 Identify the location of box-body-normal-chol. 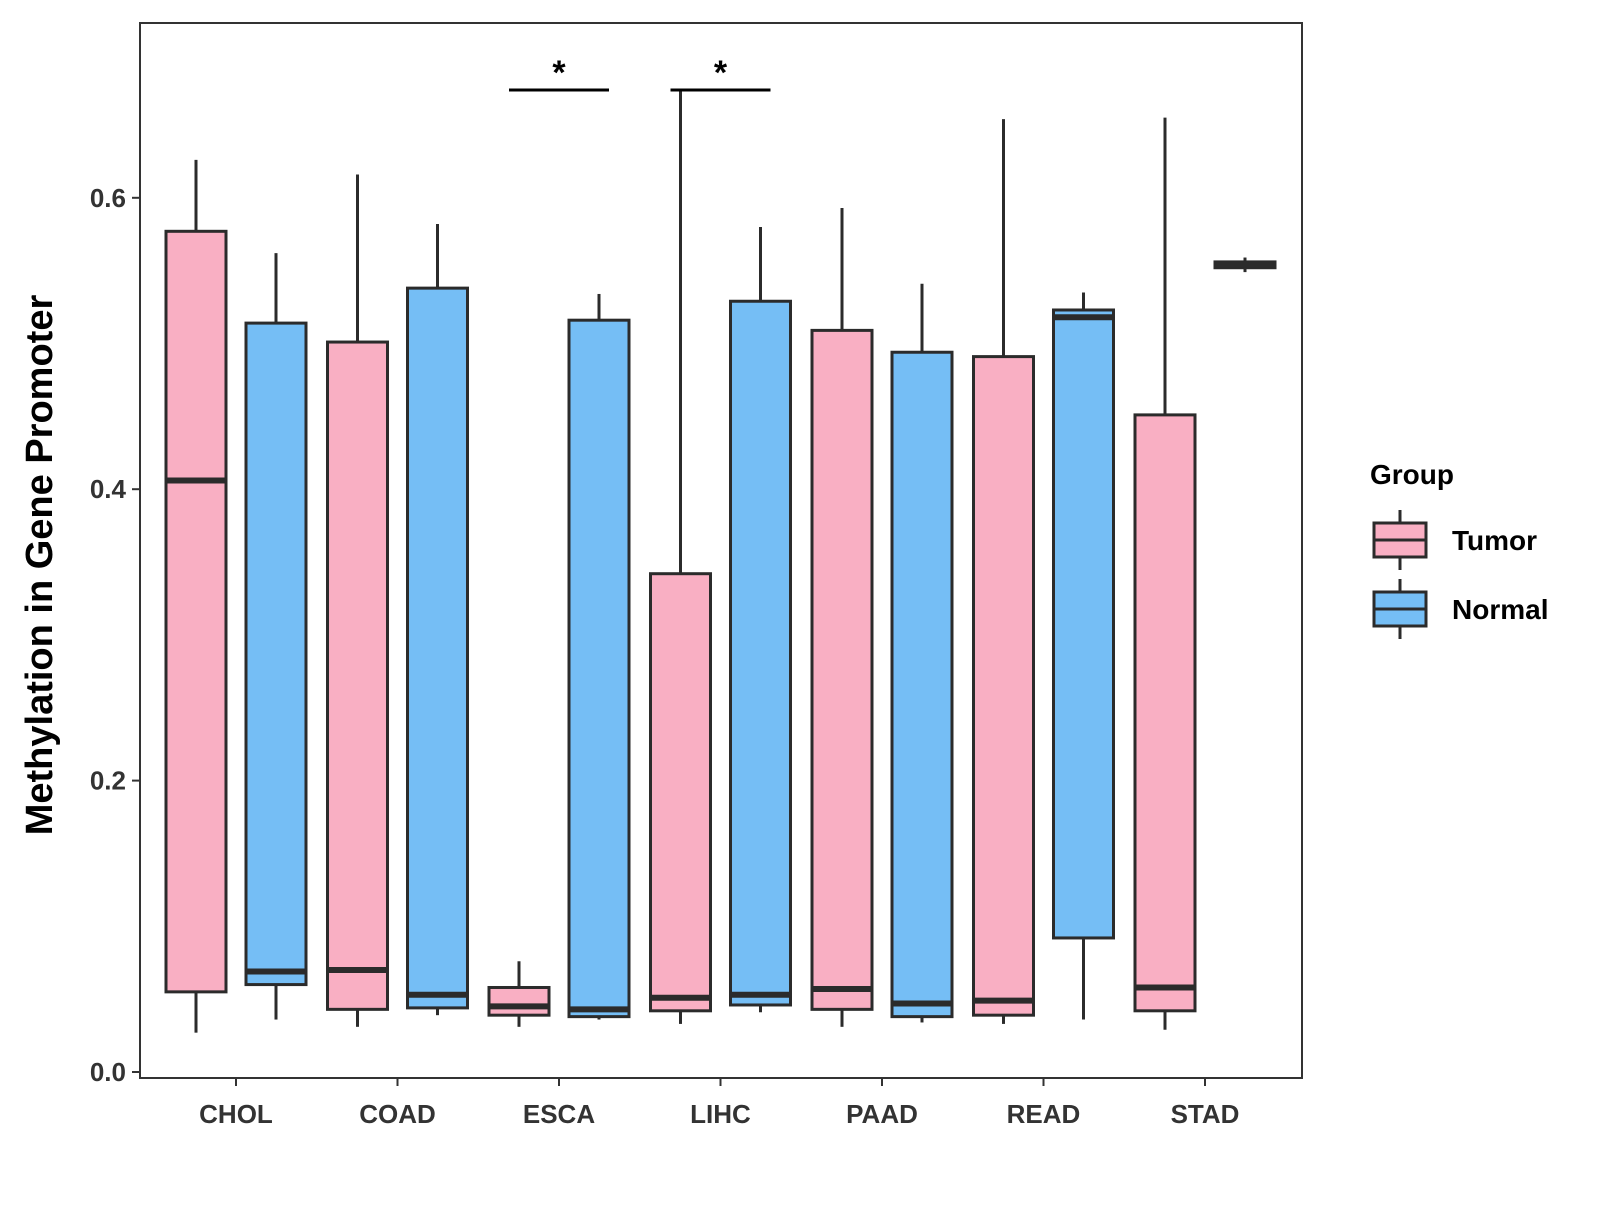
(276, 654).